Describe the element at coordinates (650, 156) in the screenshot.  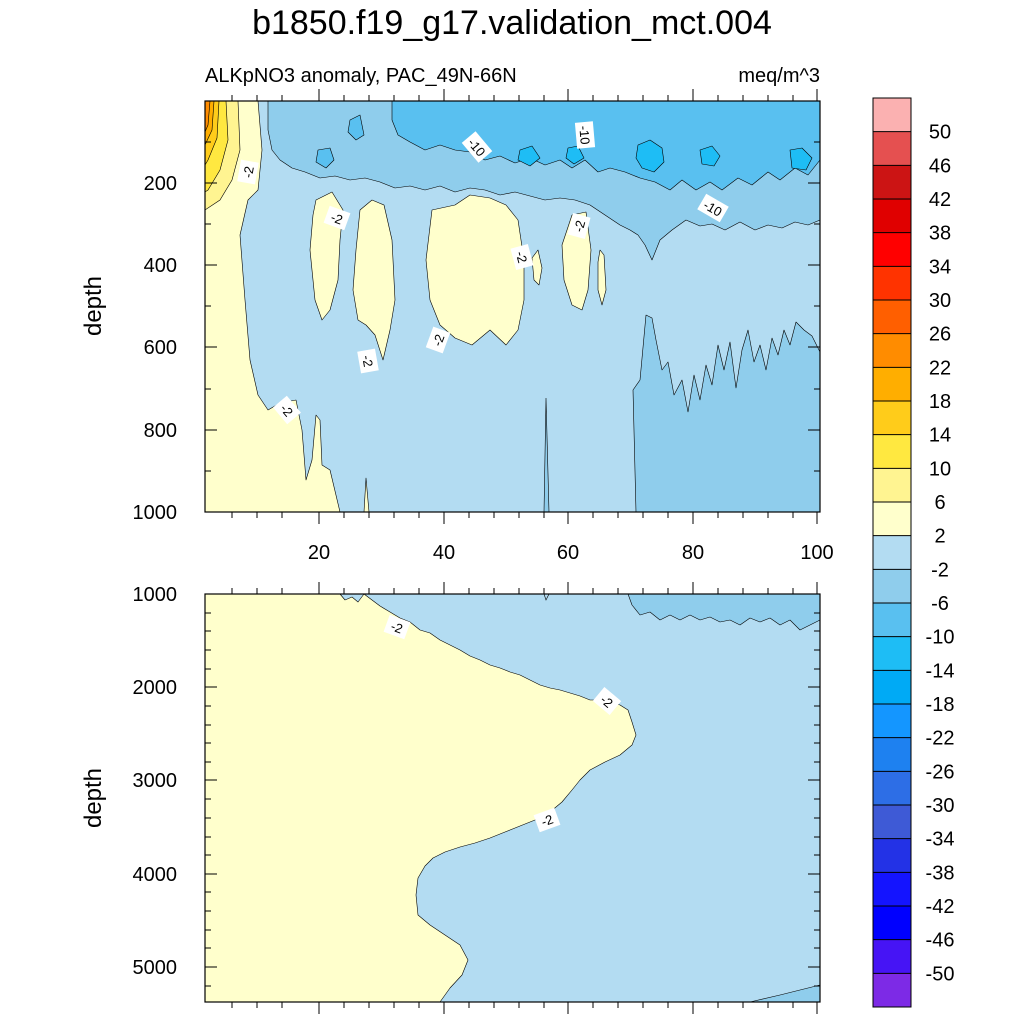
I see `minus14-patch-a` at that location.